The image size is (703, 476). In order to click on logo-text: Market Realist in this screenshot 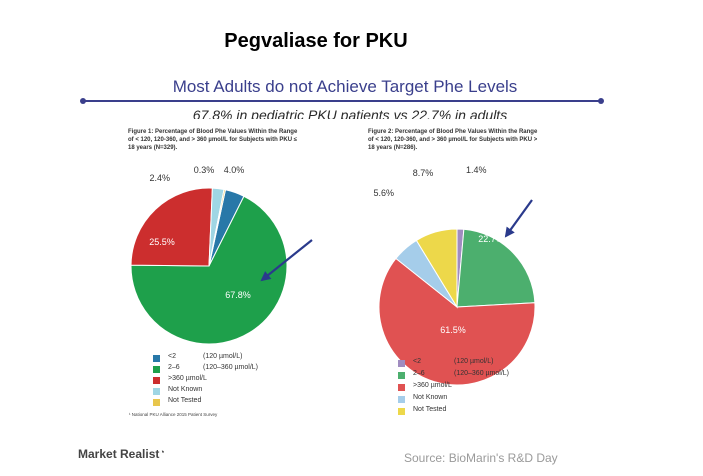, I will do `click(119, 454)`.